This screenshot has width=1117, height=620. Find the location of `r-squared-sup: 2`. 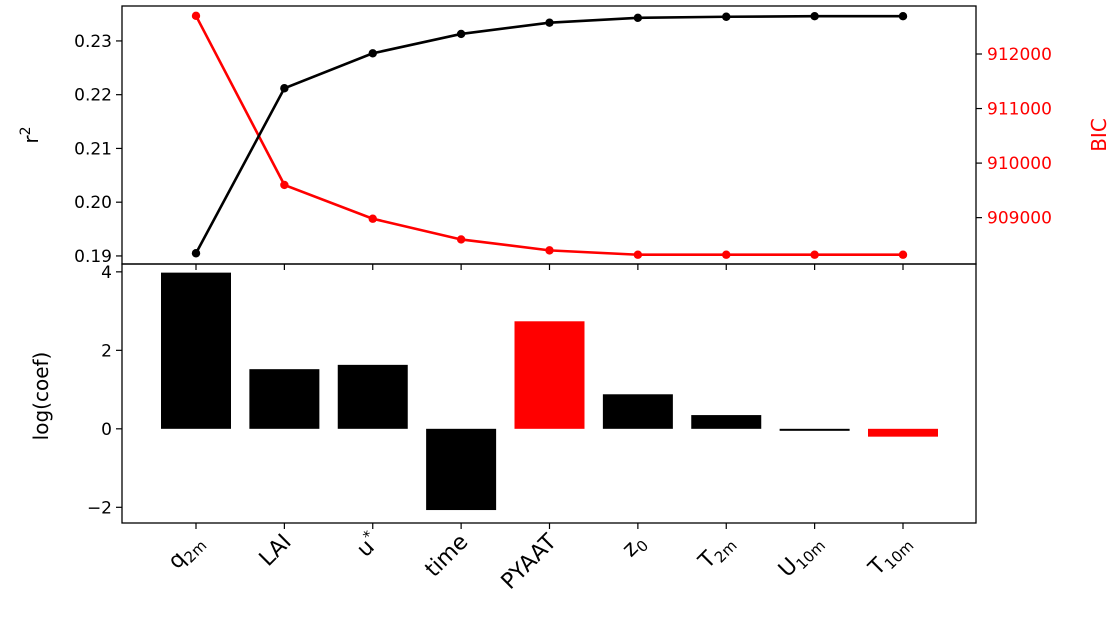

r-squared-sup: 2 is located at coordinates (26, 130).